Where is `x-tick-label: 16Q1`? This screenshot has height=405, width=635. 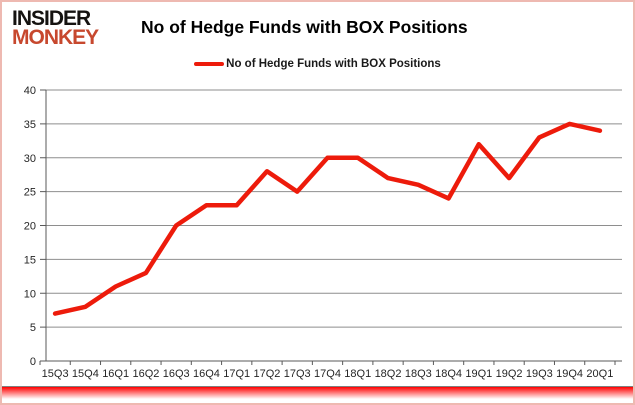
x-tick-label: 16Q1 is located at coordinates (115, 374).